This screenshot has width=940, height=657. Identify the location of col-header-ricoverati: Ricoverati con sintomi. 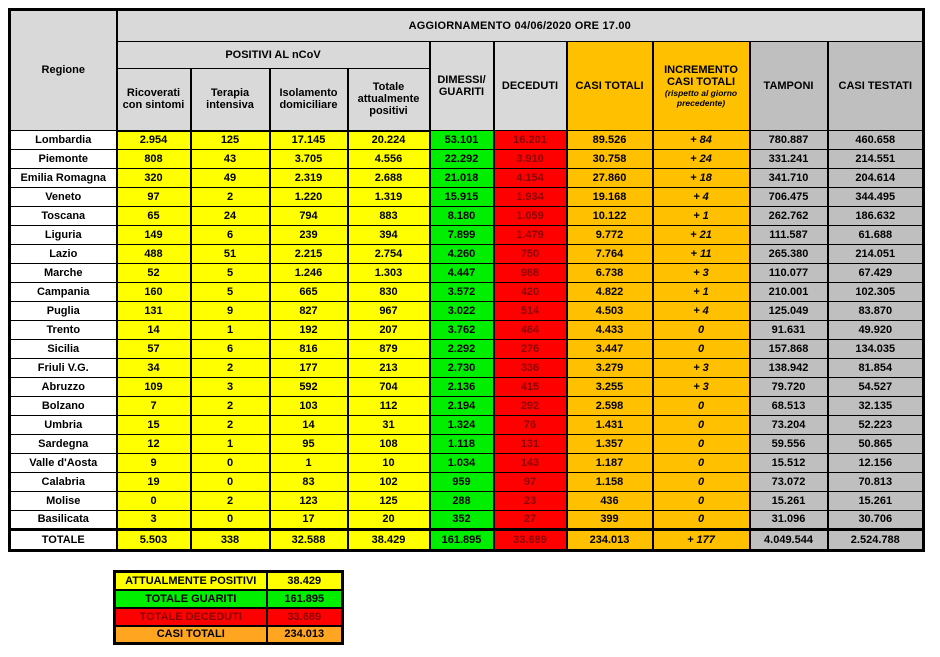
(153, 100).